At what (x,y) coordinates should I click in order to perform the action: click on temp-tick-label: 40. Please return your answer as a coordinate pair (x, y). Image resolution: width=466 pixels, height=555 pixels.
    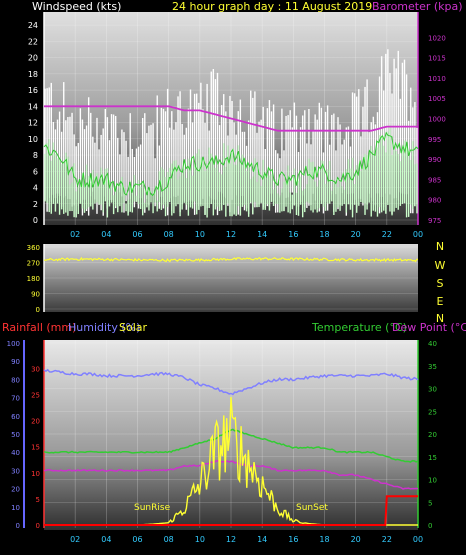
    Looking at the image, I should click on (432, 344).